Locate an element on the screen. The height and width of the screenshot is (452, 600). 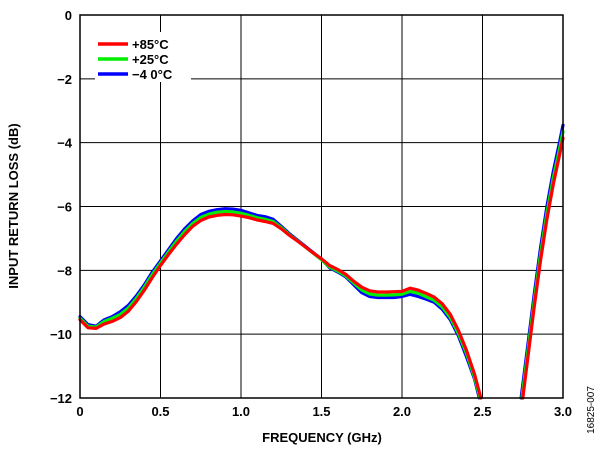
y-tick-label: −10 is located at coordinates (61, 334).